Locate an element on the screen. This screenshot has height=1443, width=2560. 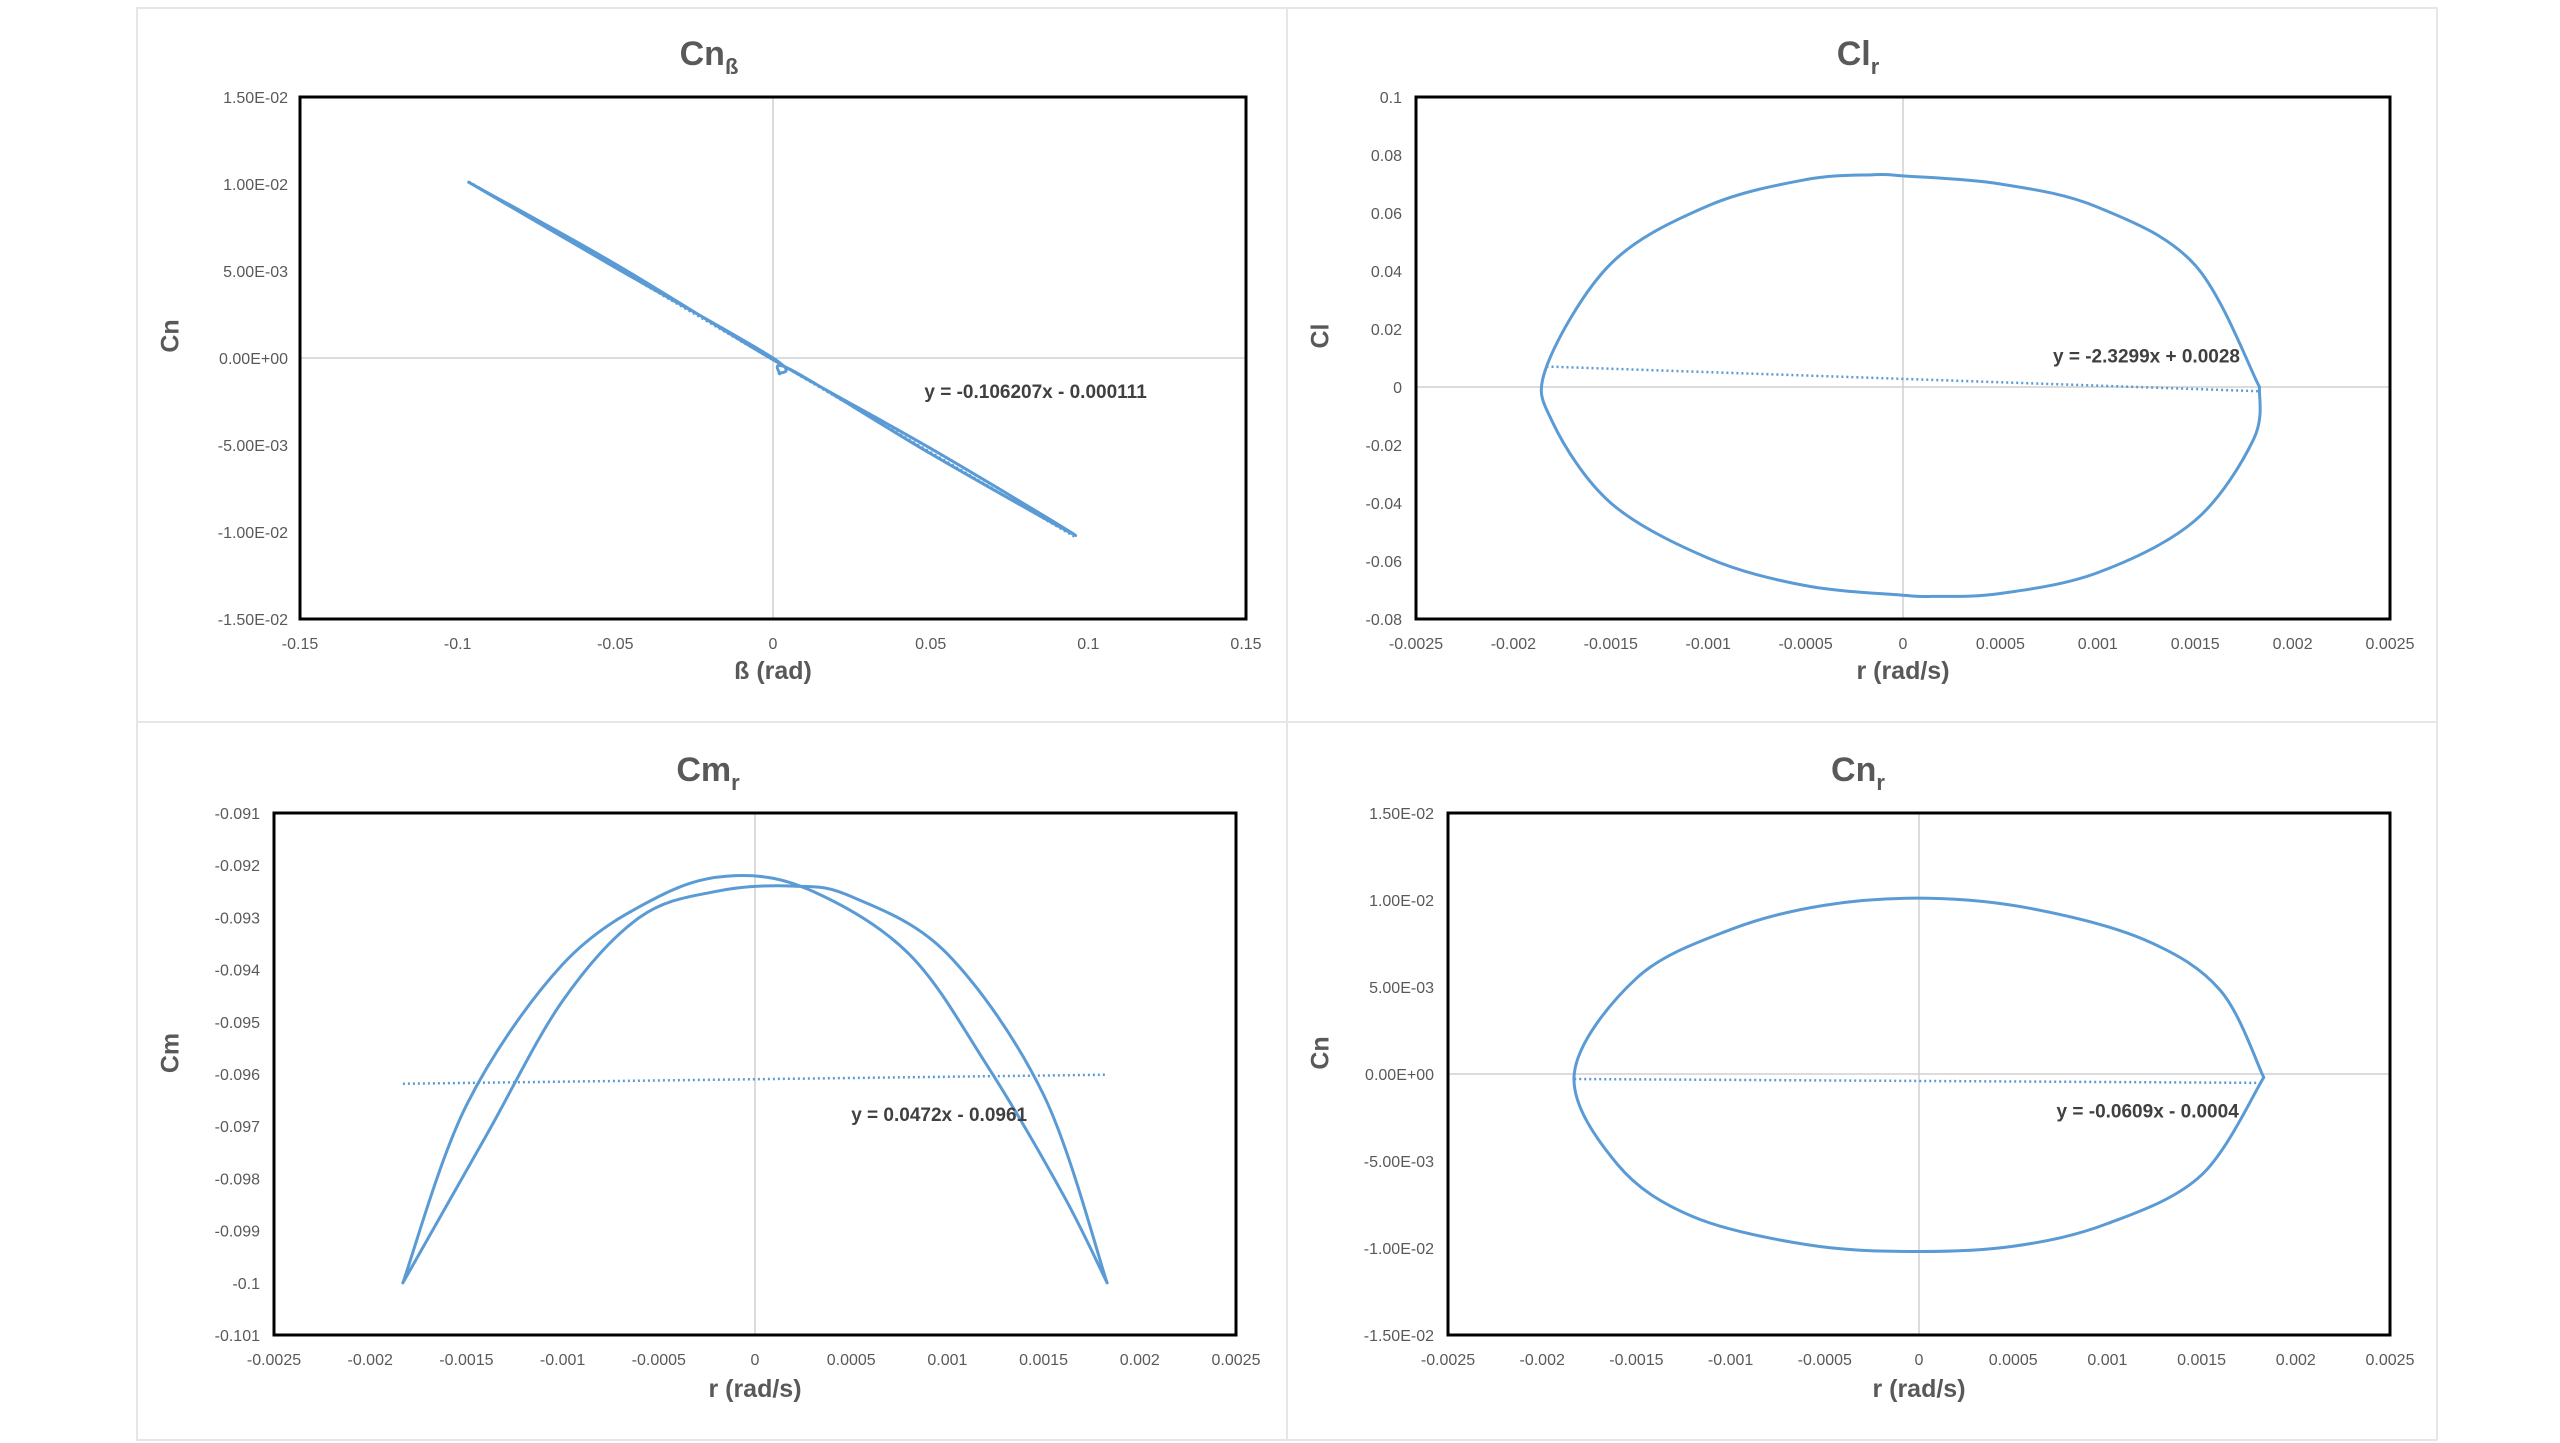
x-tick-label: 0.1 is located at coordinates (1088, 644).